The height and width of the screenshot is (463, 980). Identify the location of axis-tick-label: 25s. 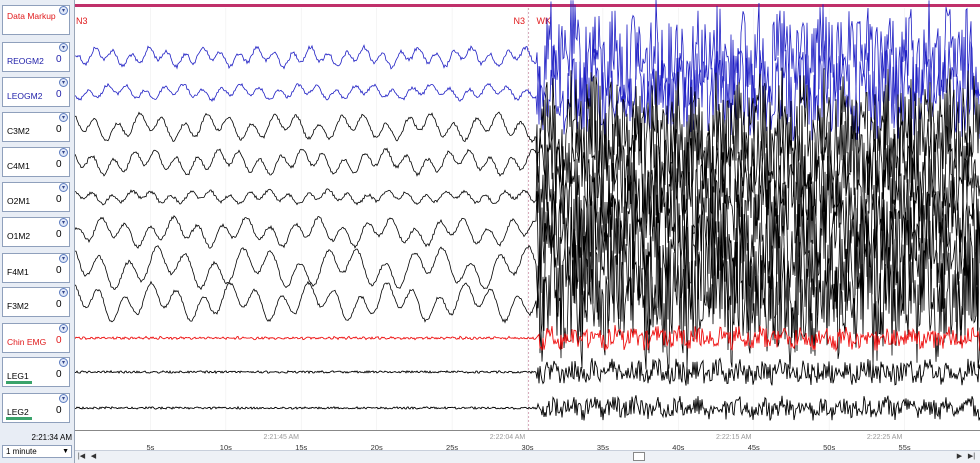
(452, 447).